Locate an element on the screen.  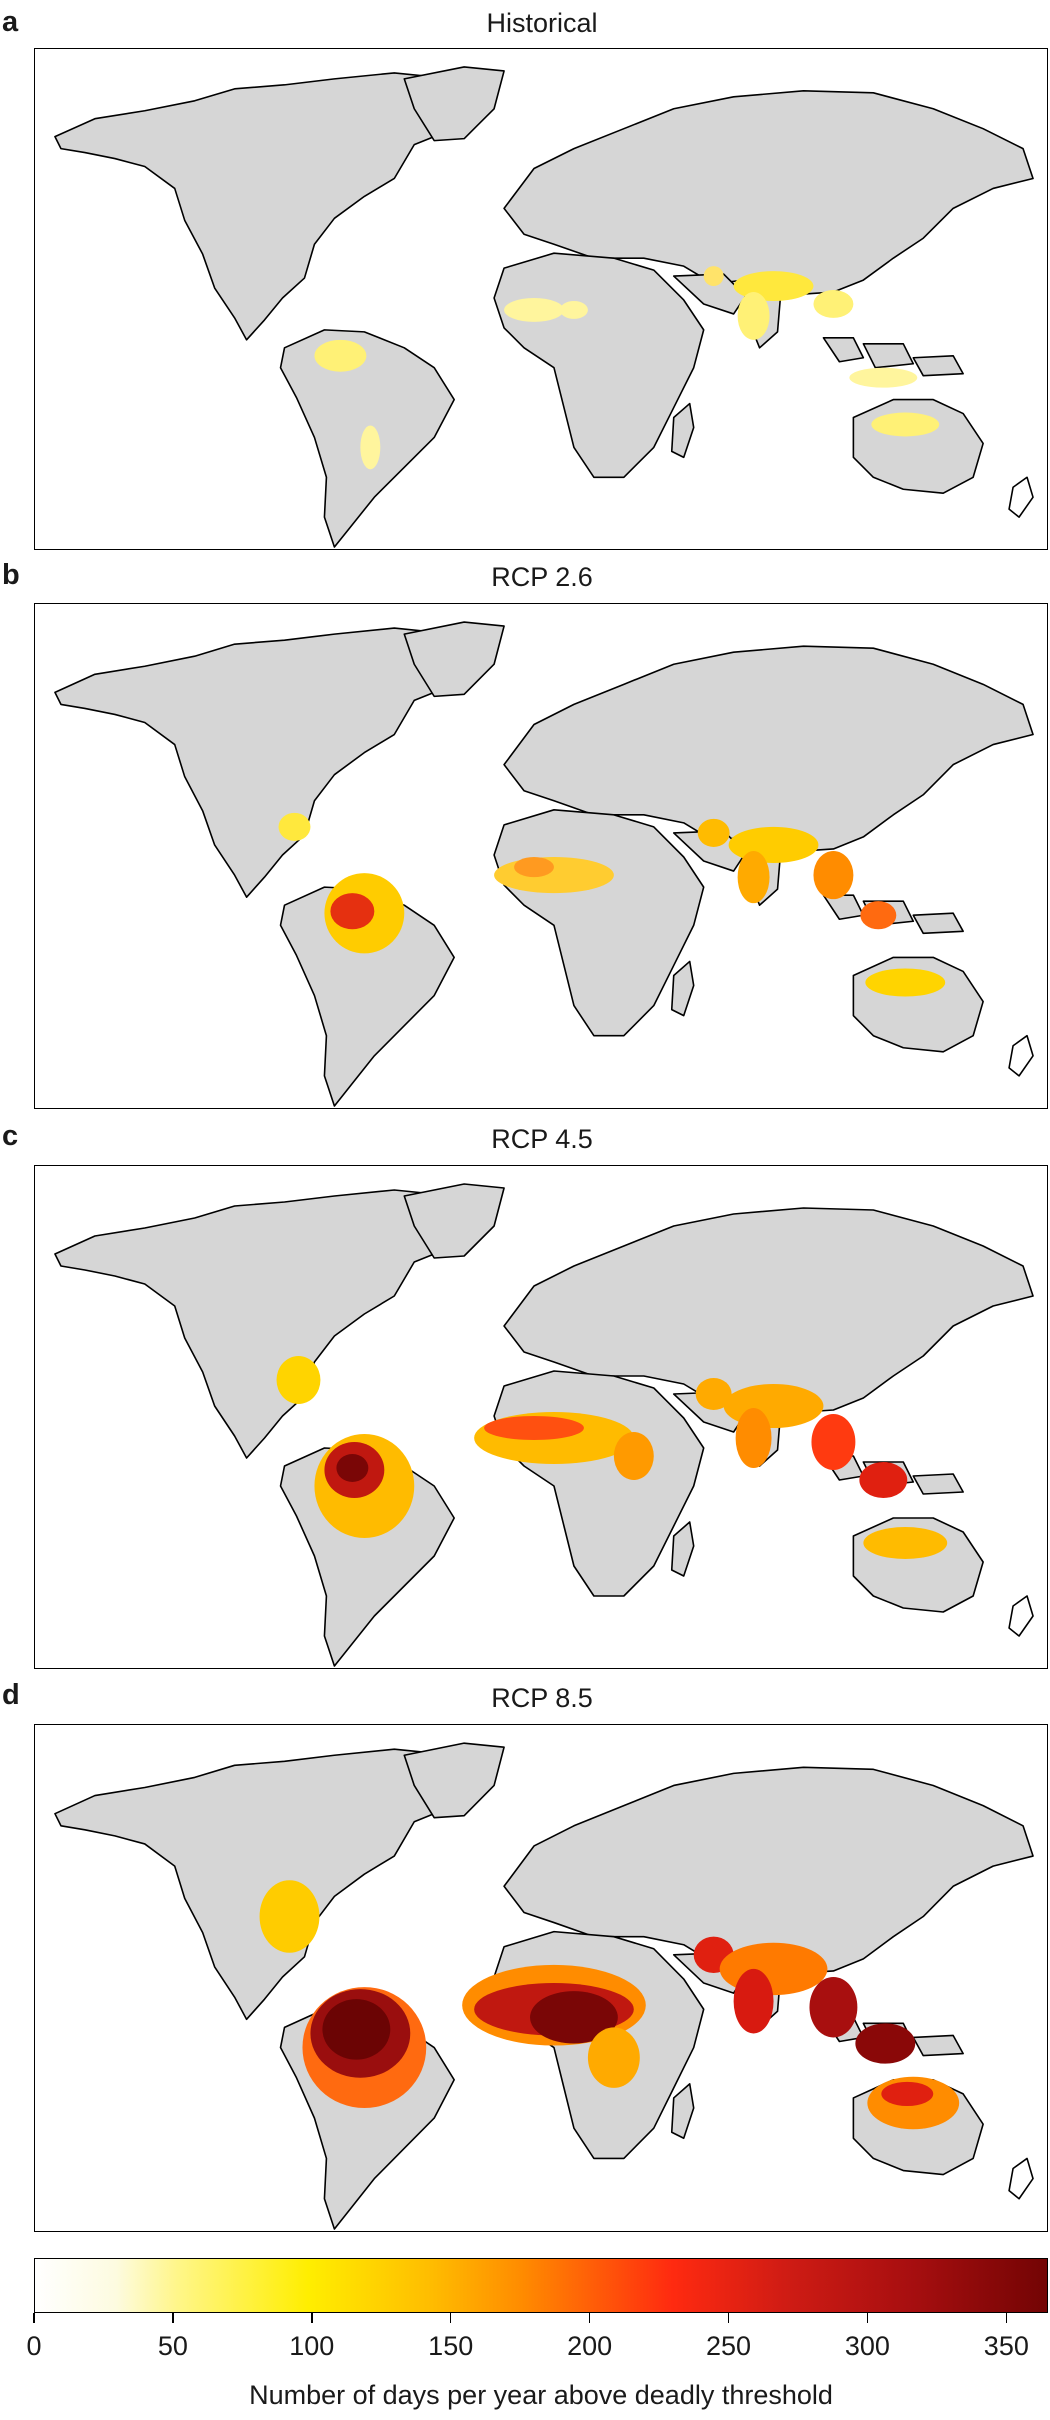
heat-overlay-rcp45 is located at coordinates (612, 1457).